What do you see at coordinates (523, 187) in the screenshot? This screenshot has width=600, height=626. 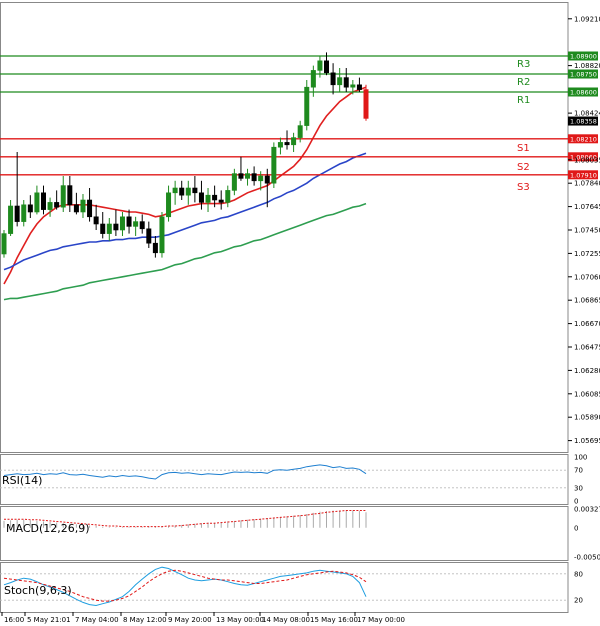 I see `level-label-s3: S3` at bounding box center [523, 187].